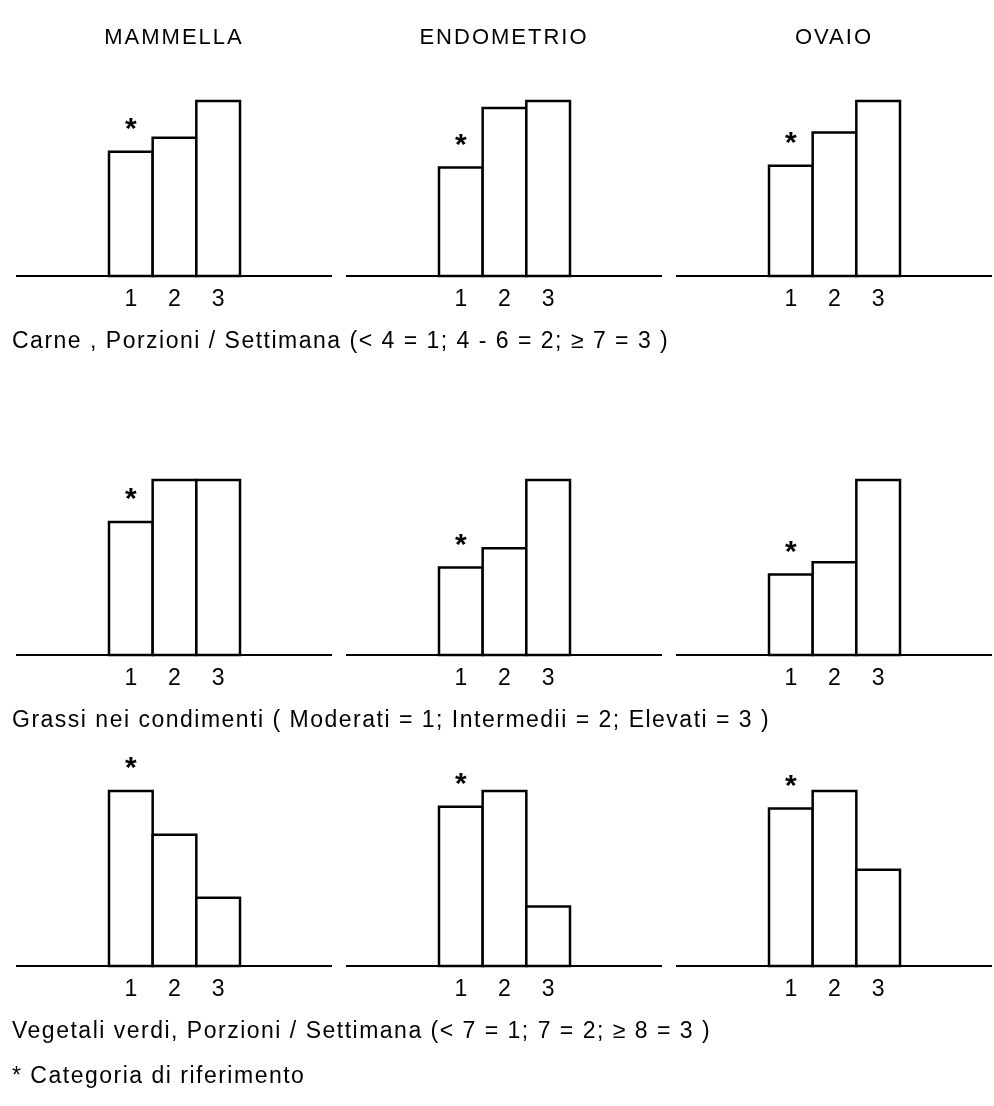 This screenshot has width=994, height=1106. What do you see at coordinates (504, 36) in the screenshot?
I see `chart-title: ENDOMETRIO` at bounding box center [504, 36].